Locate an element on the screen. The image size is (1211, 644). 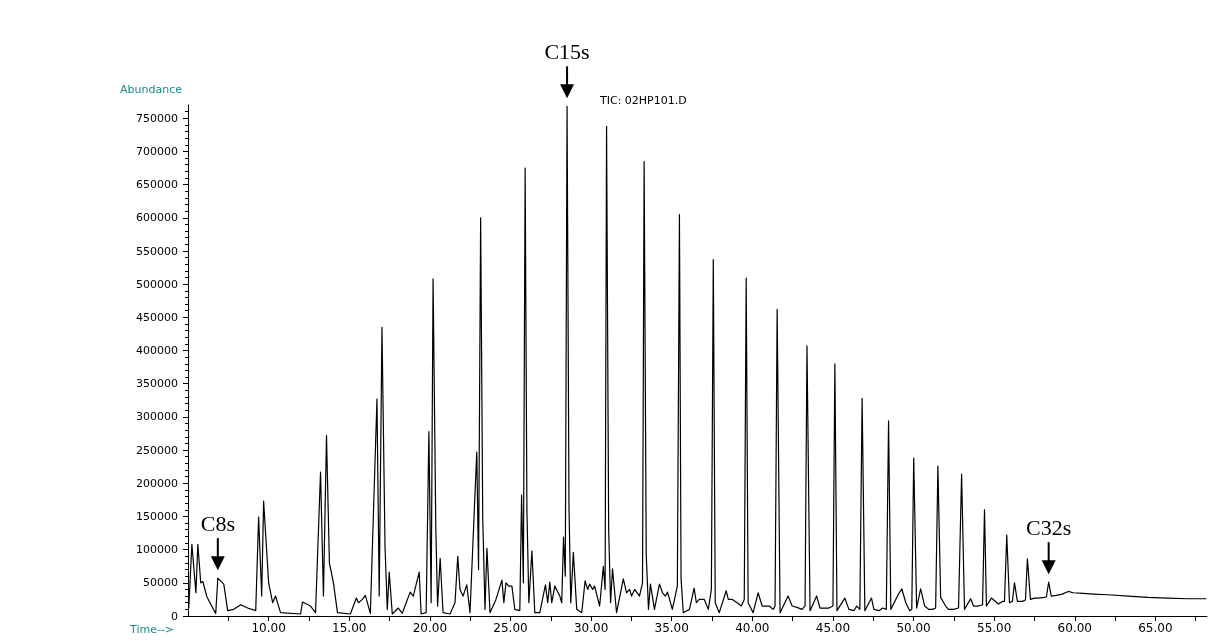
y-tick-label: 250000 is located at coordinates (157, 450).